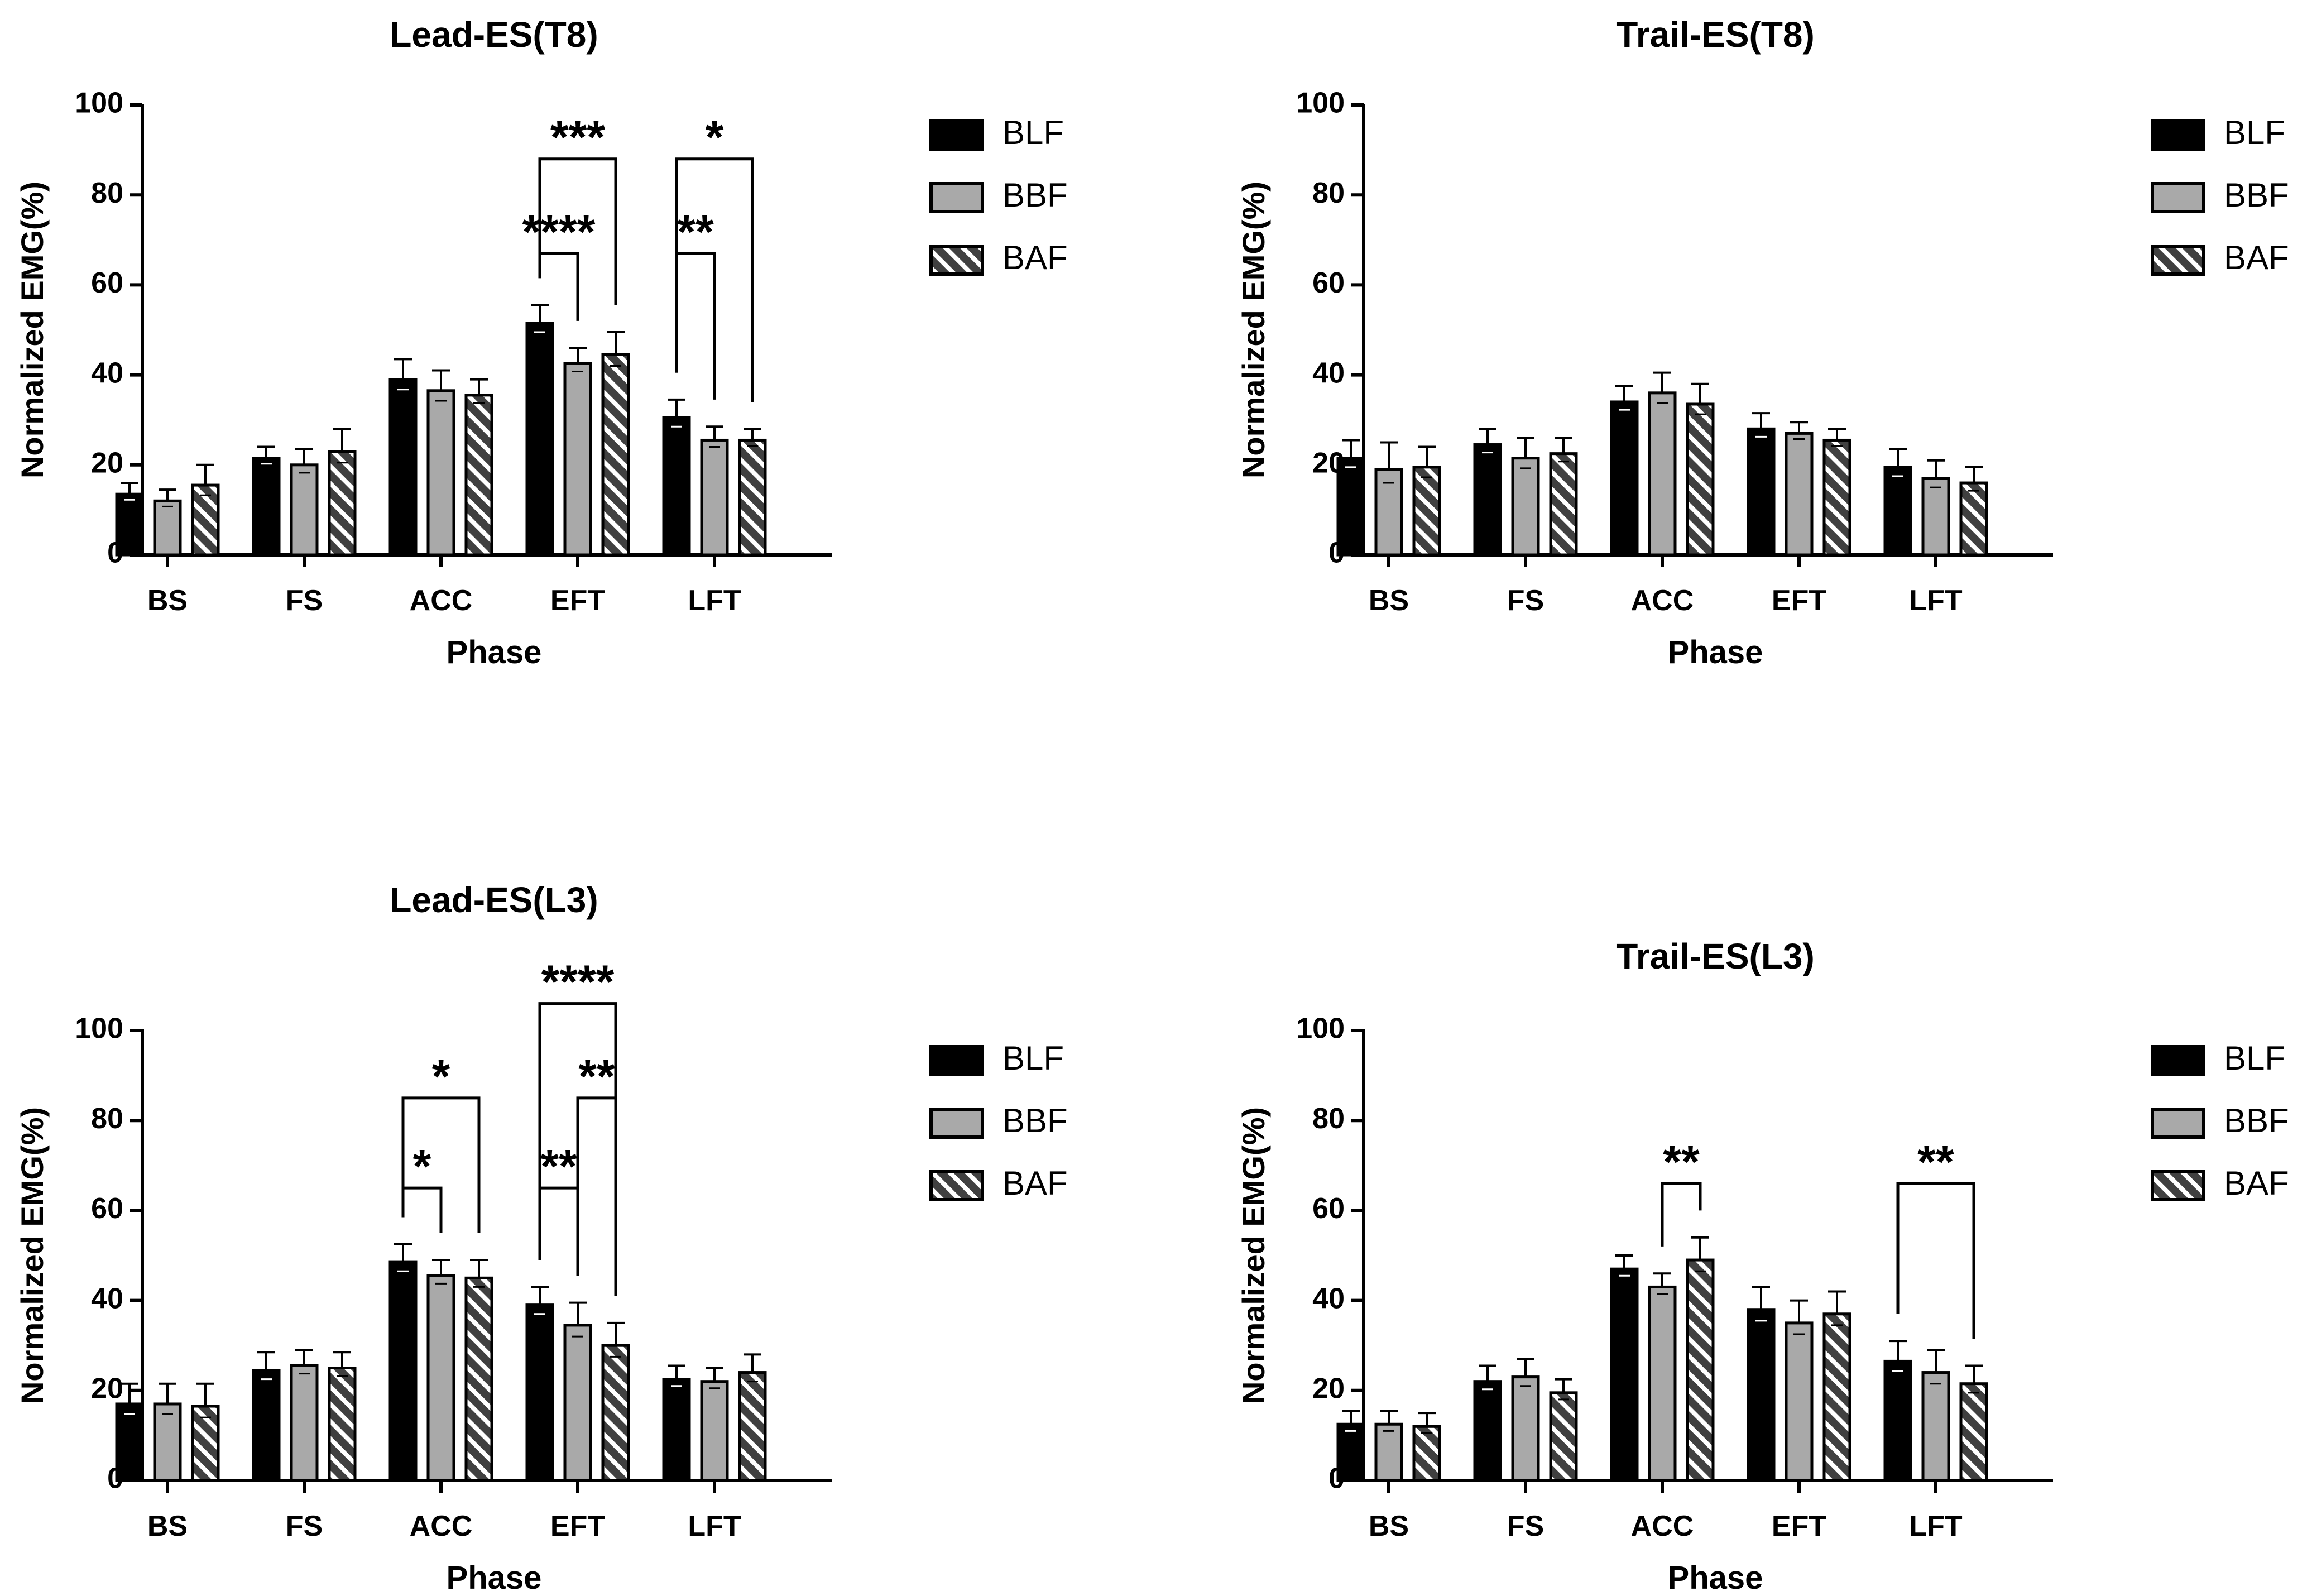 The width and height of the screenshot is (2312, 1596). Describe the element at coordinates (577, 137) in the screenshot. I see `significance-label: ***` at that location.